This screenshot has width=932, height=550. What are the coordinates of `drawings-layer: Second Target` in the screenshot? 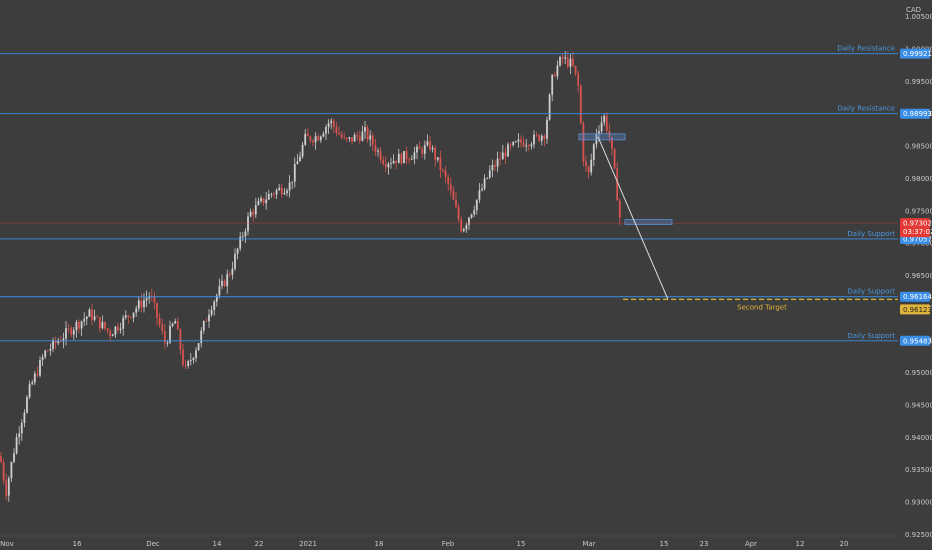 It's located at (738, 222).